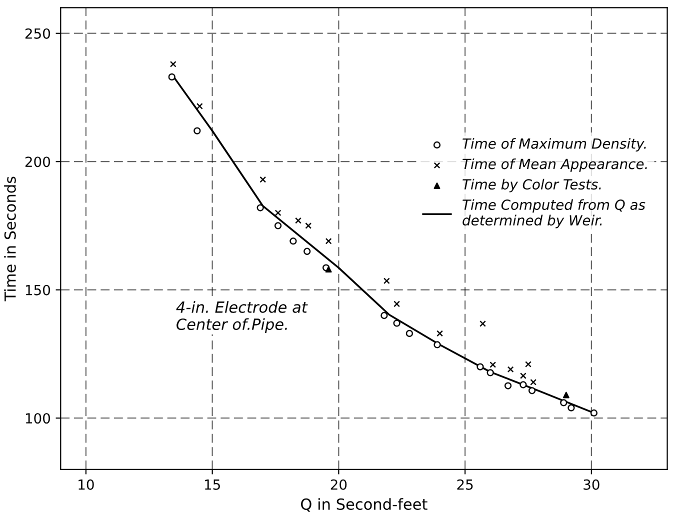 The width and height of the screenshot is (674, 513). I want to click on x-axis-title: Q in Second-feet, so click(364, 505).